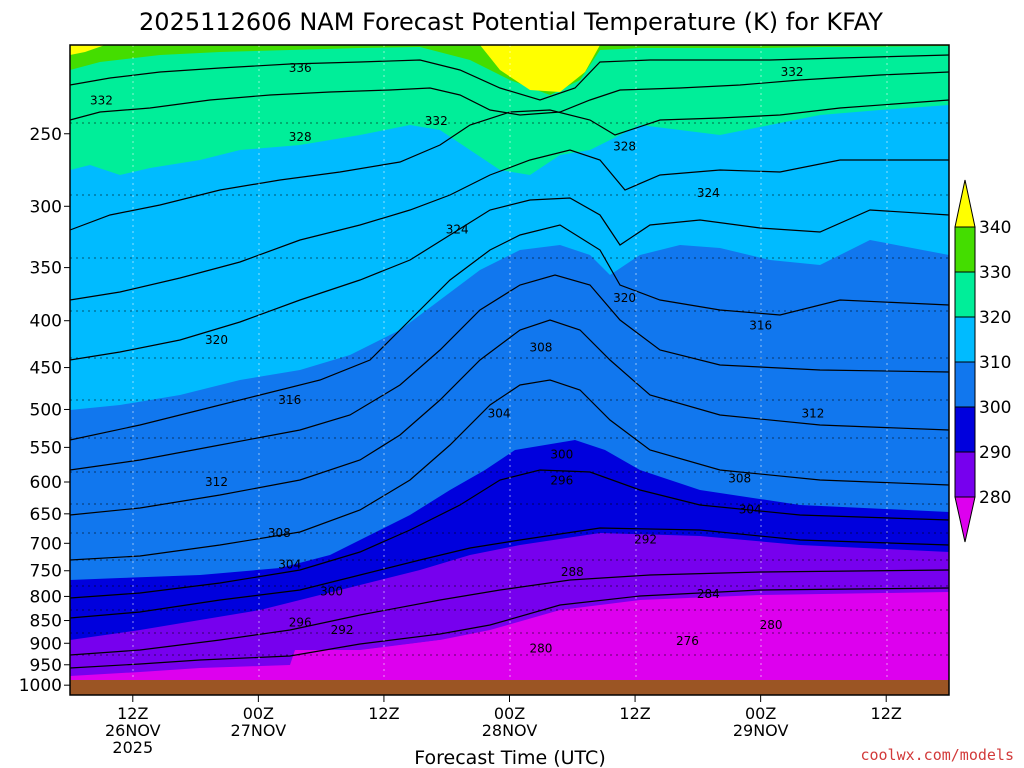 The image size is (1024, 768). What do you see at coordinates (708, 594) in the screenshot?
I see `contour-label: 284` at bounding box center [708, 594].